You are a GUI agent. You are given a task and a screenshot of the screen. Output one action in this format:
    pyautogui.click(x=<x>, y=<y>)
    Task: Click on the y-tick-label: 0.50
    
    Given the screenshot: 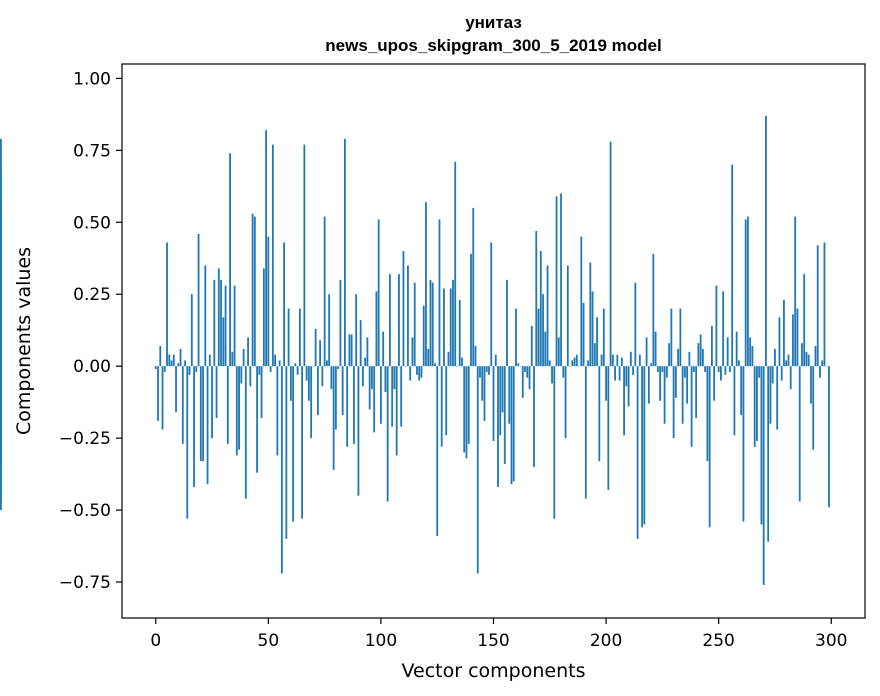 What is the action you would take?
    pyautogui.click(x=92, y=223)
    